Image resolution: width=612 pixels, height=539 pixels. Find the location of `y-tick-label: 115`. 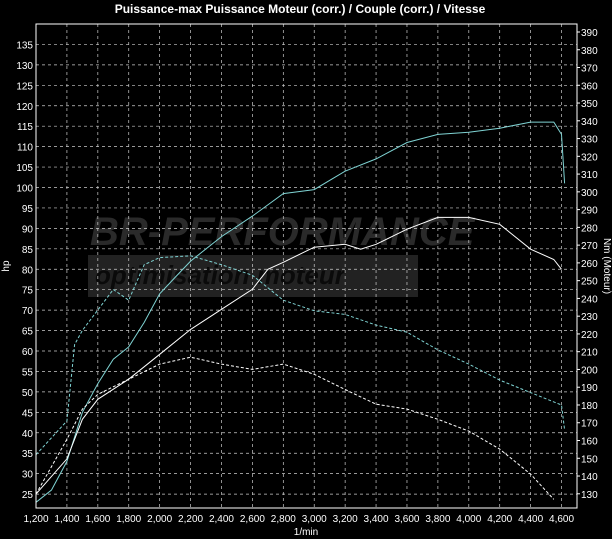

y-tick-label: 115 is located at coordinates (25, 127).